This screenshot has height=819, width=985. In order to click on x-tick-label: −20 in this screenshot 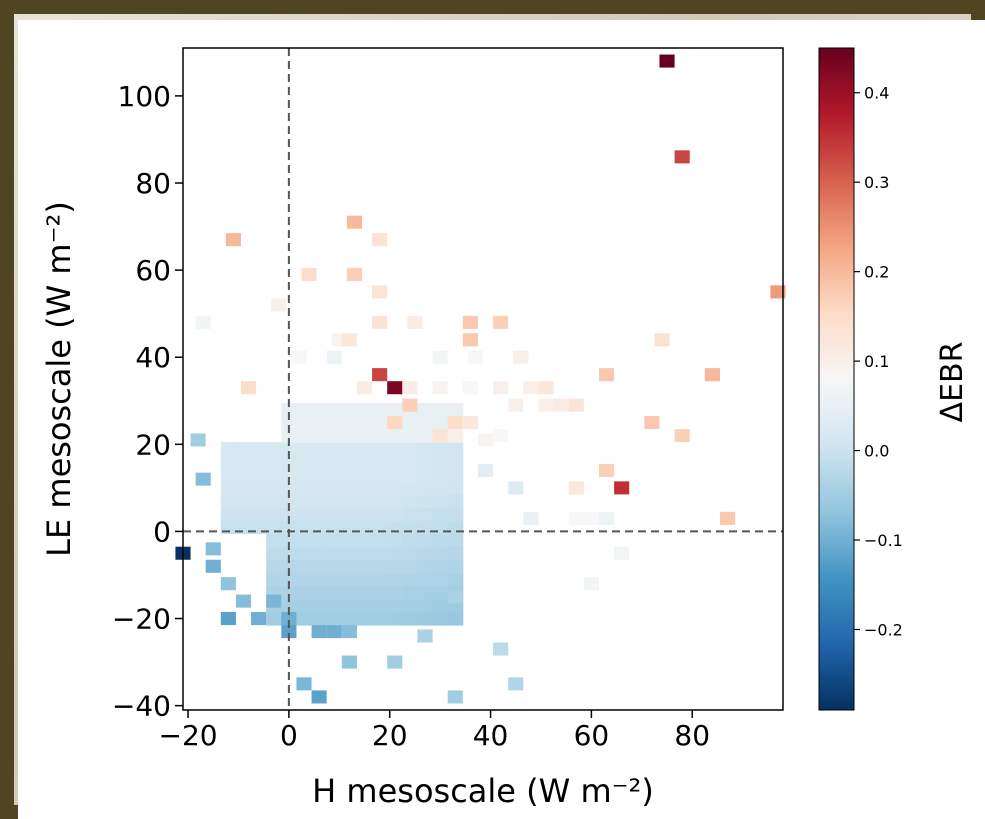, I will do `click(187, 735)`.